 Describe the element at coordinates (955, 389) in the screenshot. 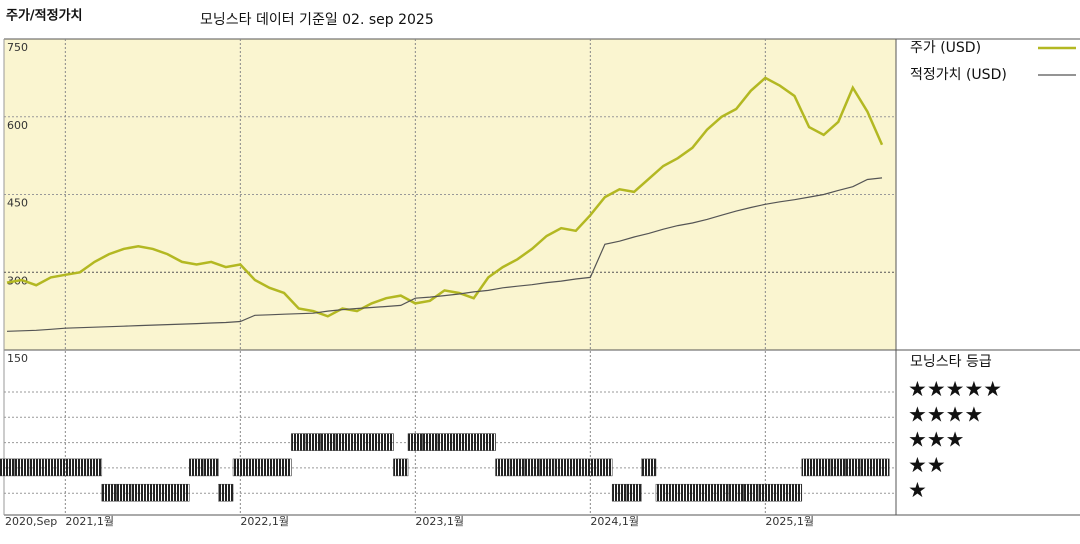

I see `rating-label: ★★★★★` at that location.